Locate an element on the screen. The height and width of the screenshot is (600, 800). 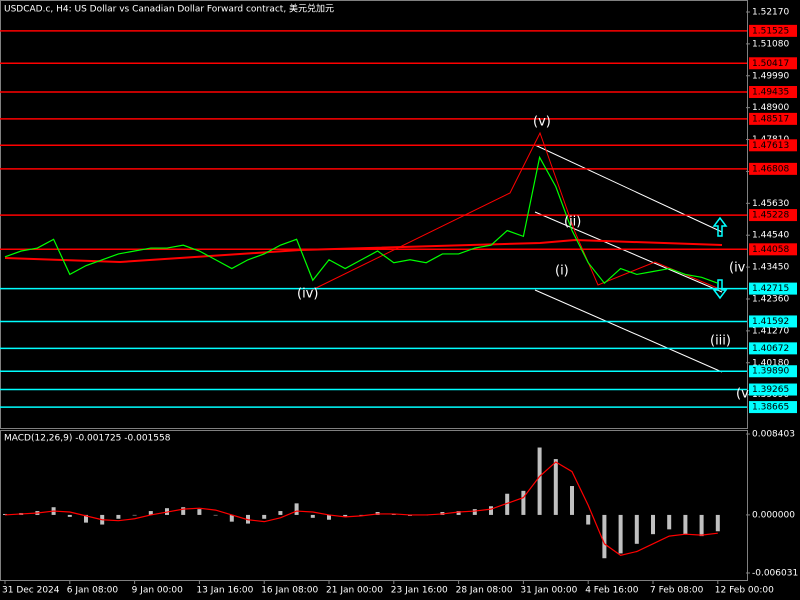
level-label: 1.45228 is located at coordinates (770, 216).